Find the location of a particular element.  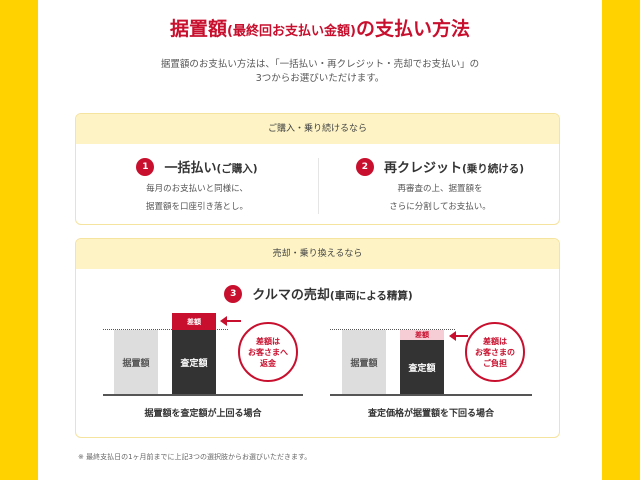

number-badge: 2 is located at coordinates (364, 166).